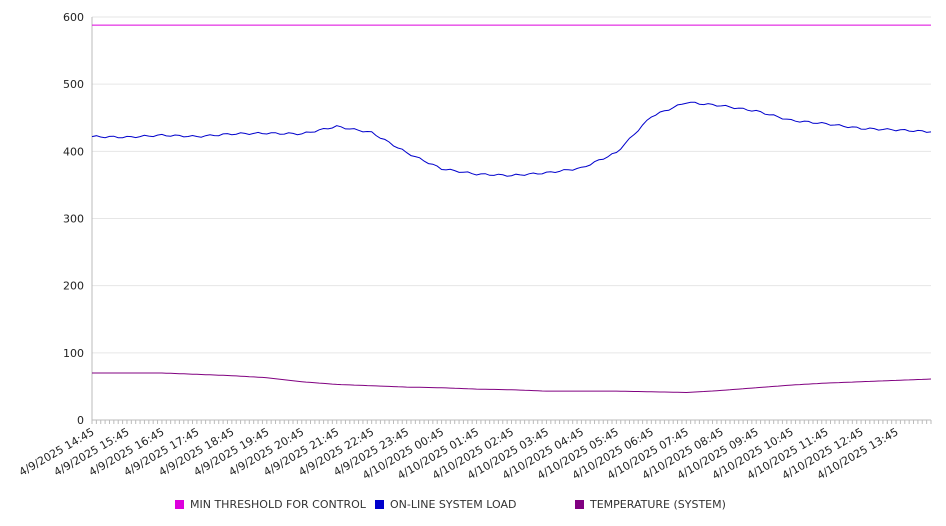 This screenshot has height=526, width=946. I want to click on legend-label-temperature: TEMPERATURE (SYSTEM), so click(658, 504).